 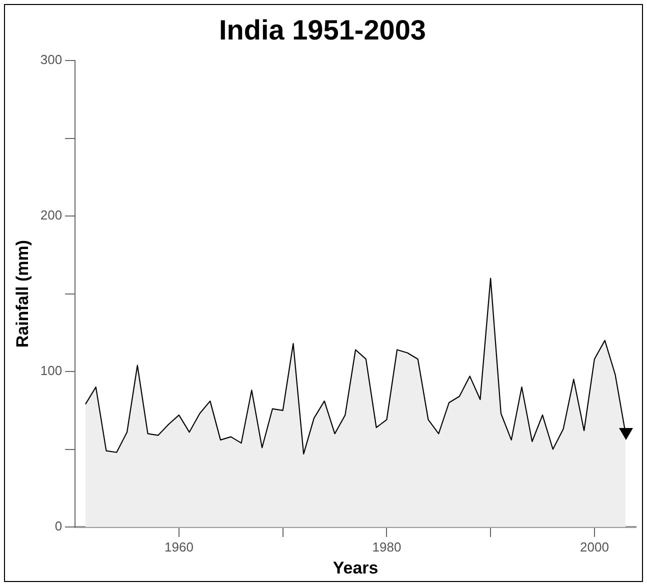 What do you see at coordinates (51, 60) in the screenshot?
I see `y-tick-label: 300` at bounding box center [51, 60].